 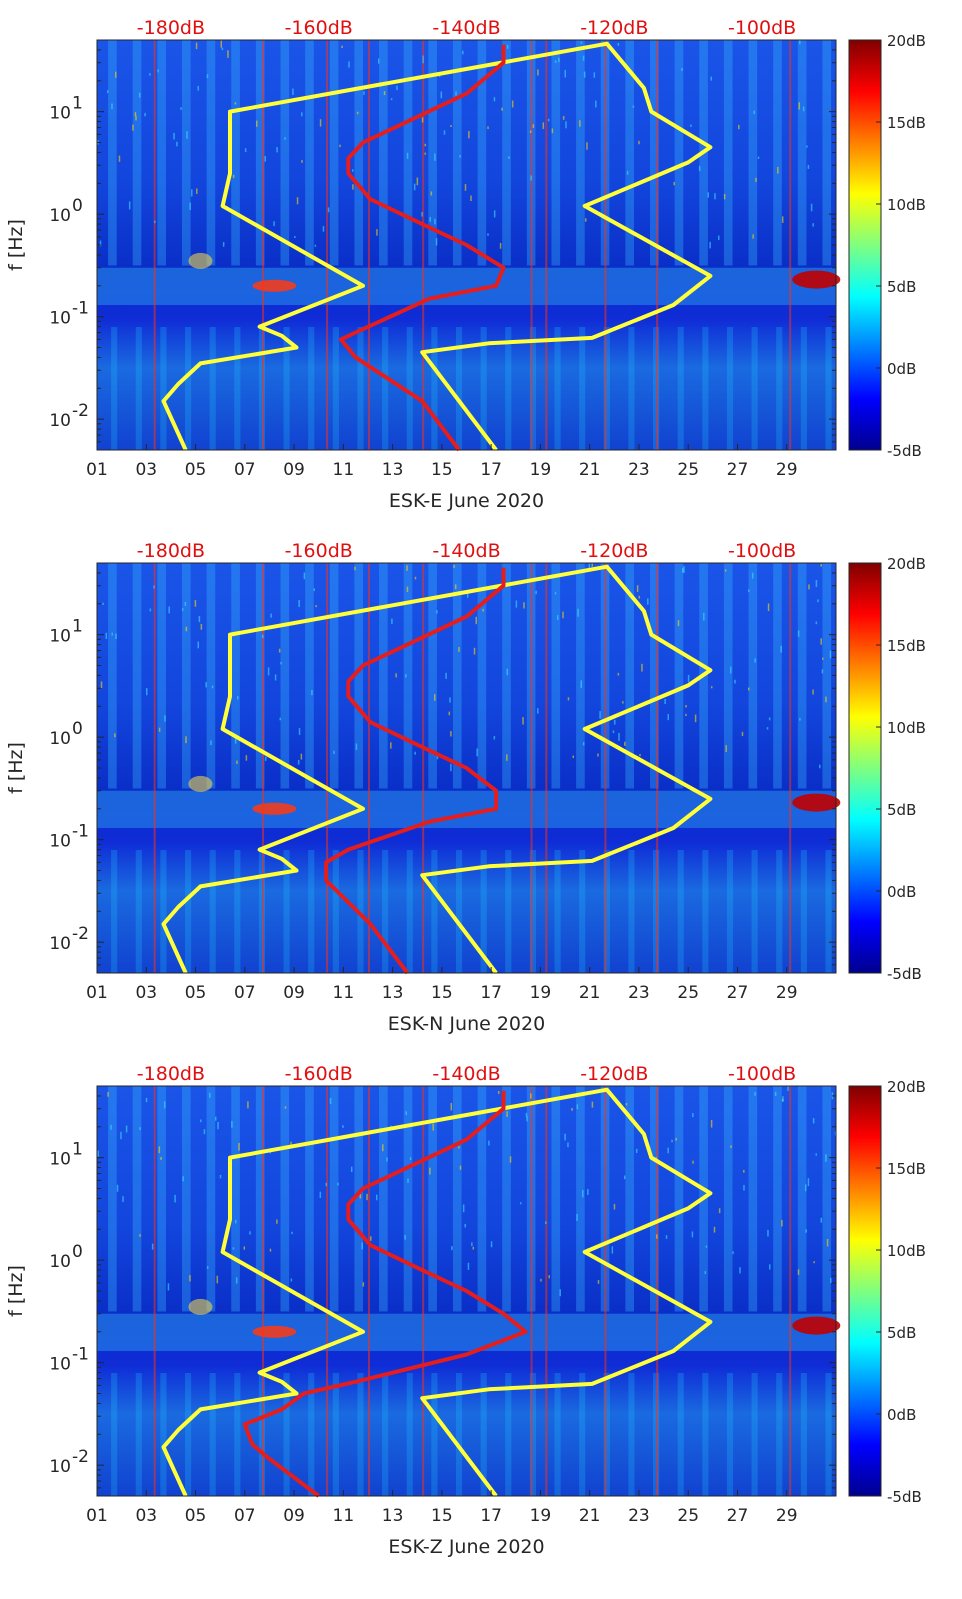 What do you see at coordinates (688, 470) in the screenshot?
I see `x-tick-label: 25` at bounding box center [688, 470].